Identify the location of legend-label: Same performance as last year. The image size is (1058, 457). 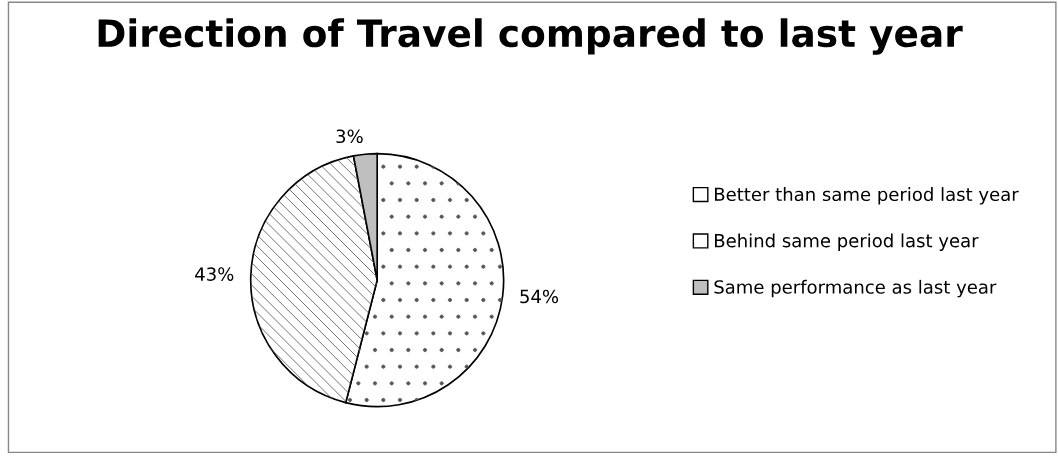
(855, 288).